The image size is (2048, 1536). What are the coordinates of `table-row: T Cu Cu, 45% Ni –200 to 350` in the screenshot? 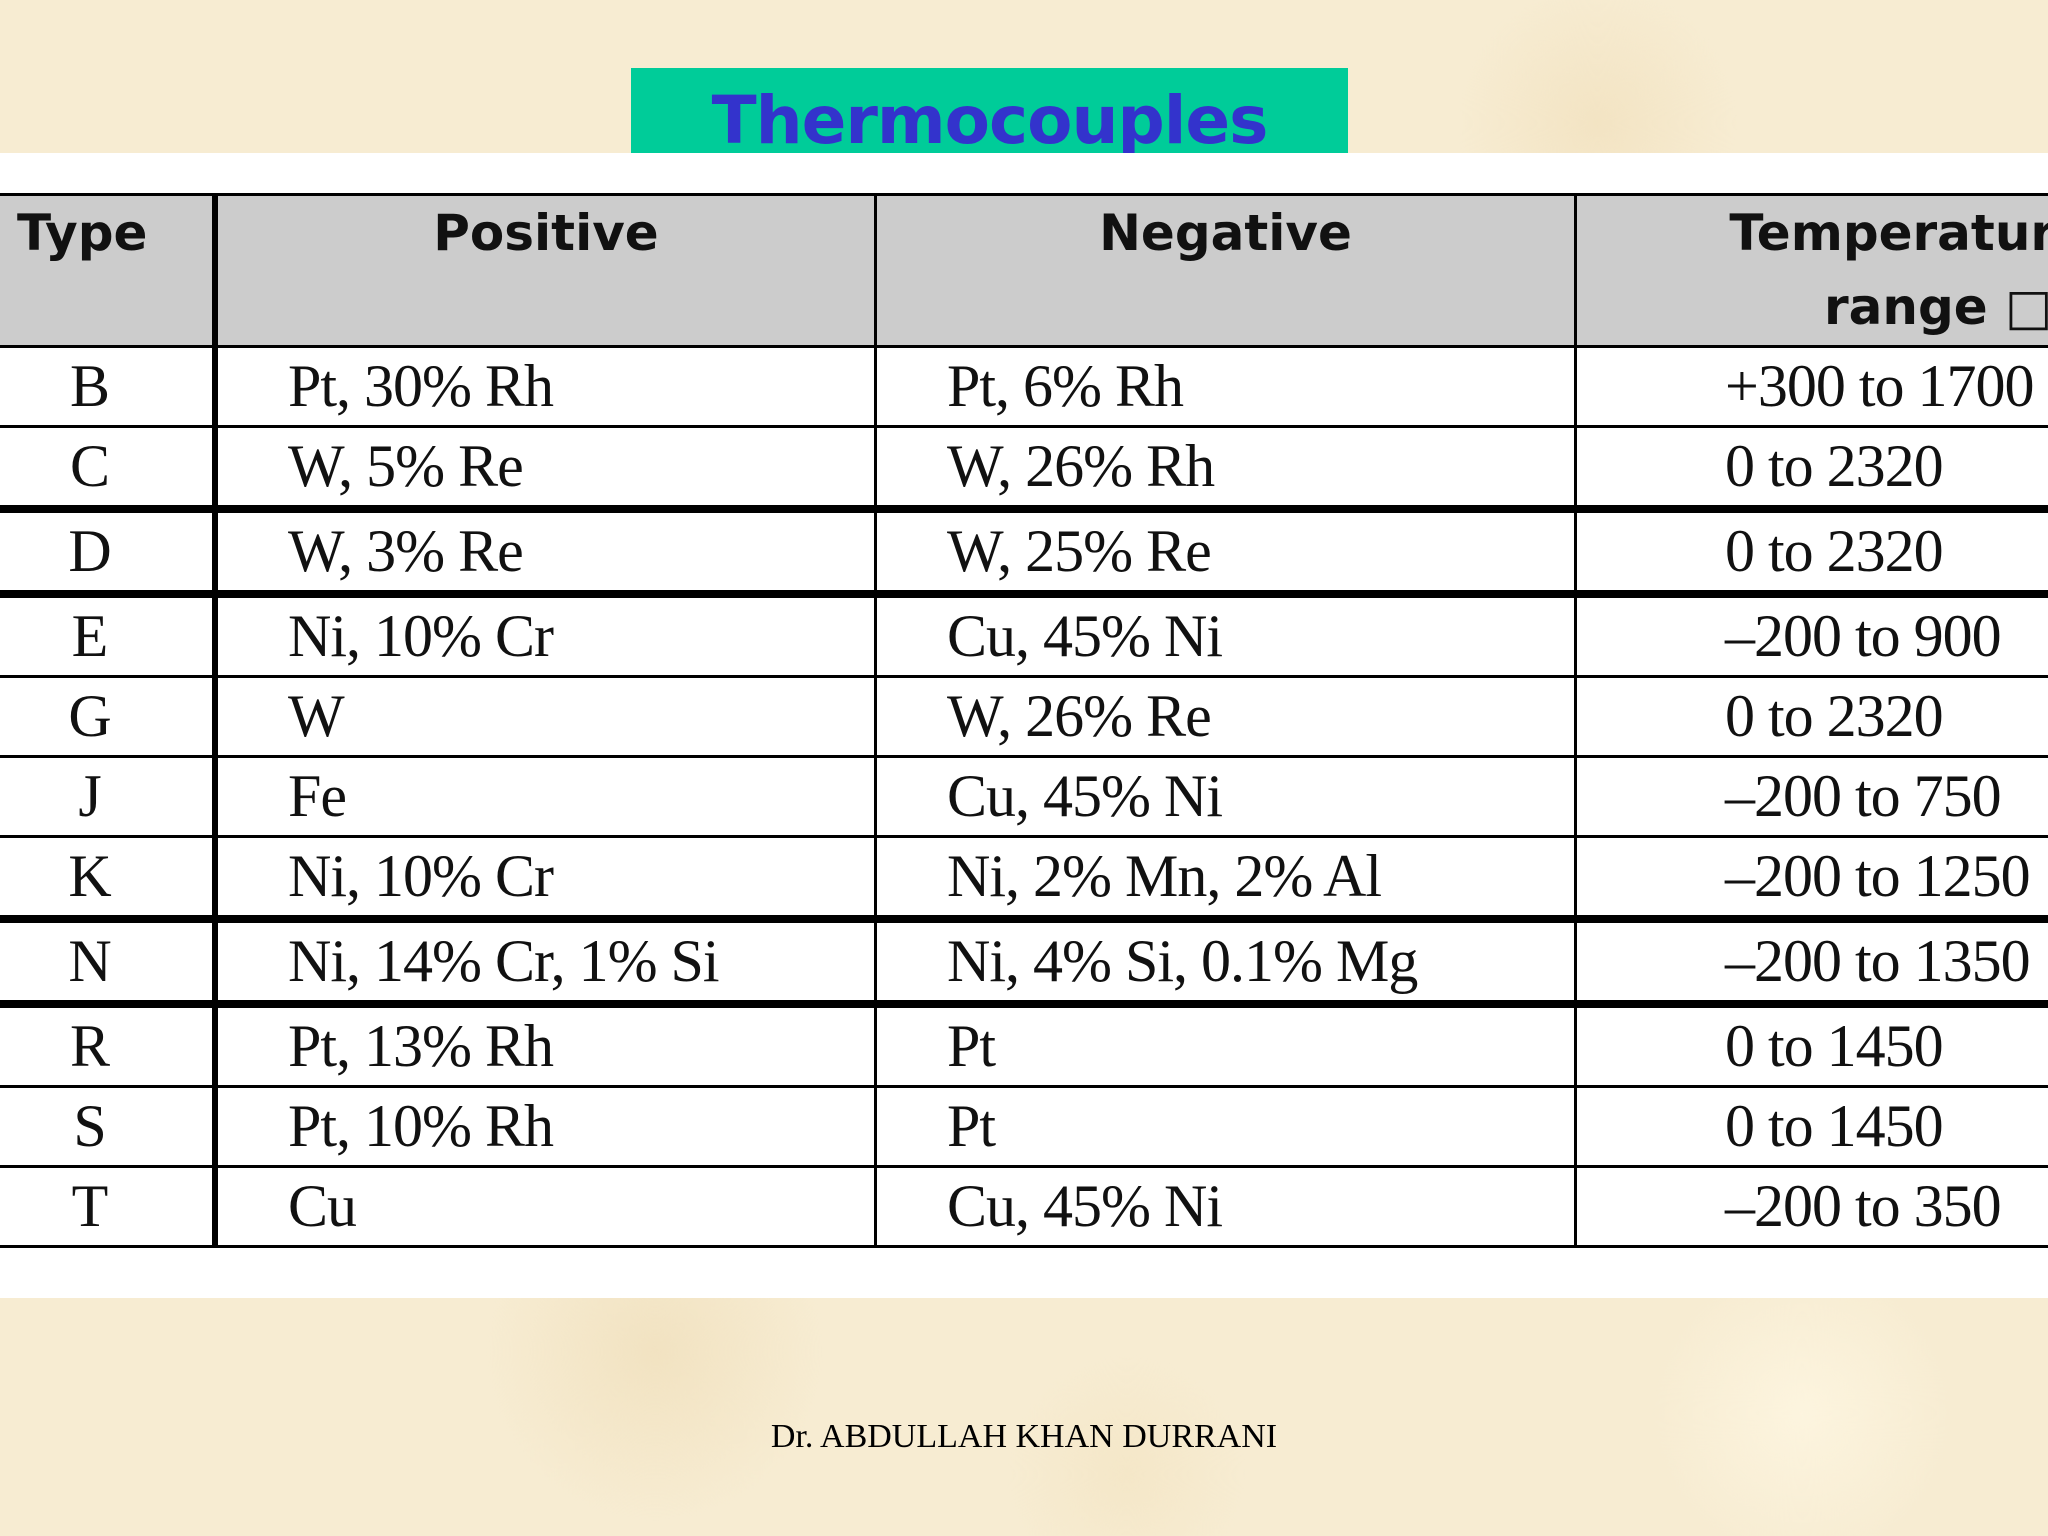 It's located at (1024, 1206).